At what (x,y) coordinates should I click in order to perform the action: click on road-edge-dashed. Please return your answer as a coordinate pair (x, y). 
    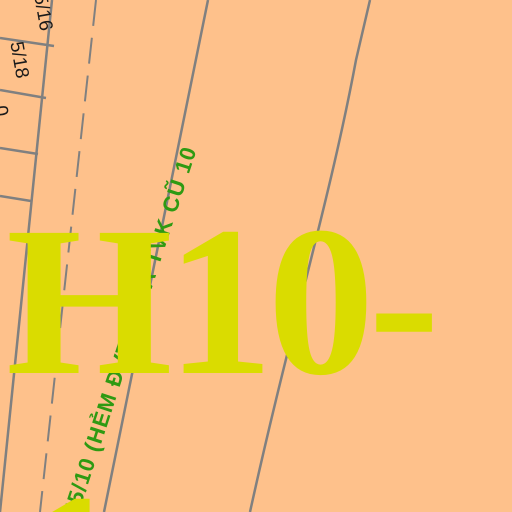
    Looking at the image, I should click on (68, 256).